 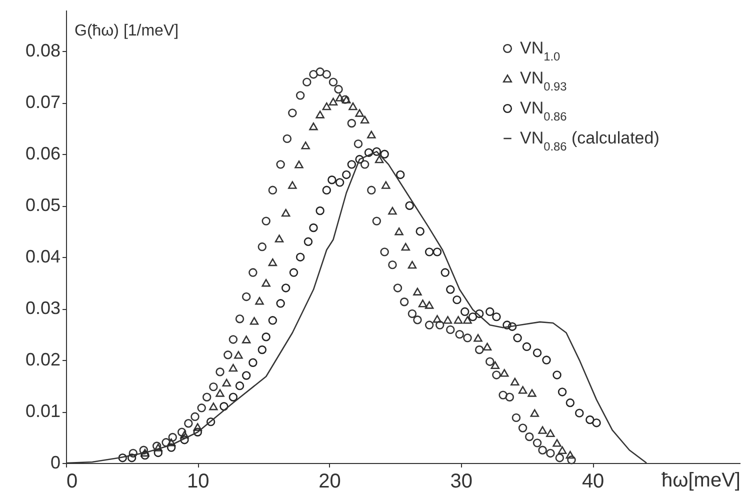 I want to click on legend-label: VN$_{0.86}$, so click(x=544, y=111).